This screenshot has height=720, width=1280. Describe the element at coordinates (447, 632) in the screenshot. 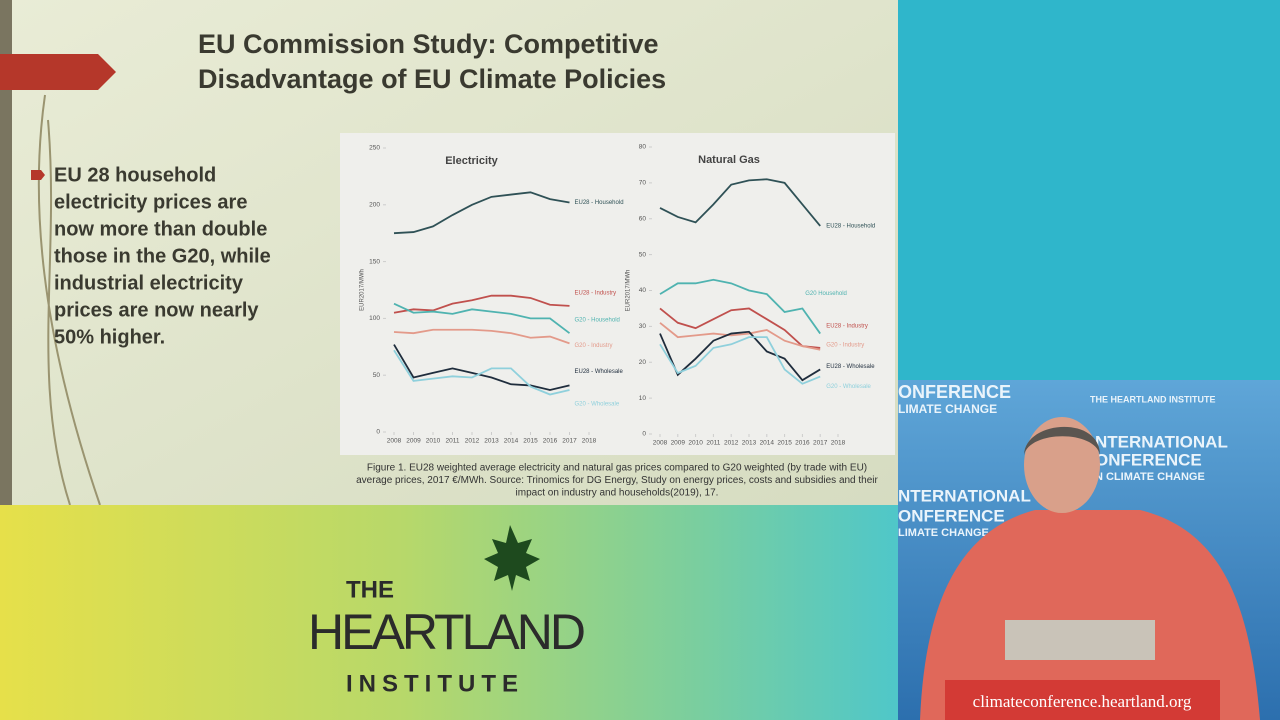

I see `logo-text: HEARTLAND` at that location.